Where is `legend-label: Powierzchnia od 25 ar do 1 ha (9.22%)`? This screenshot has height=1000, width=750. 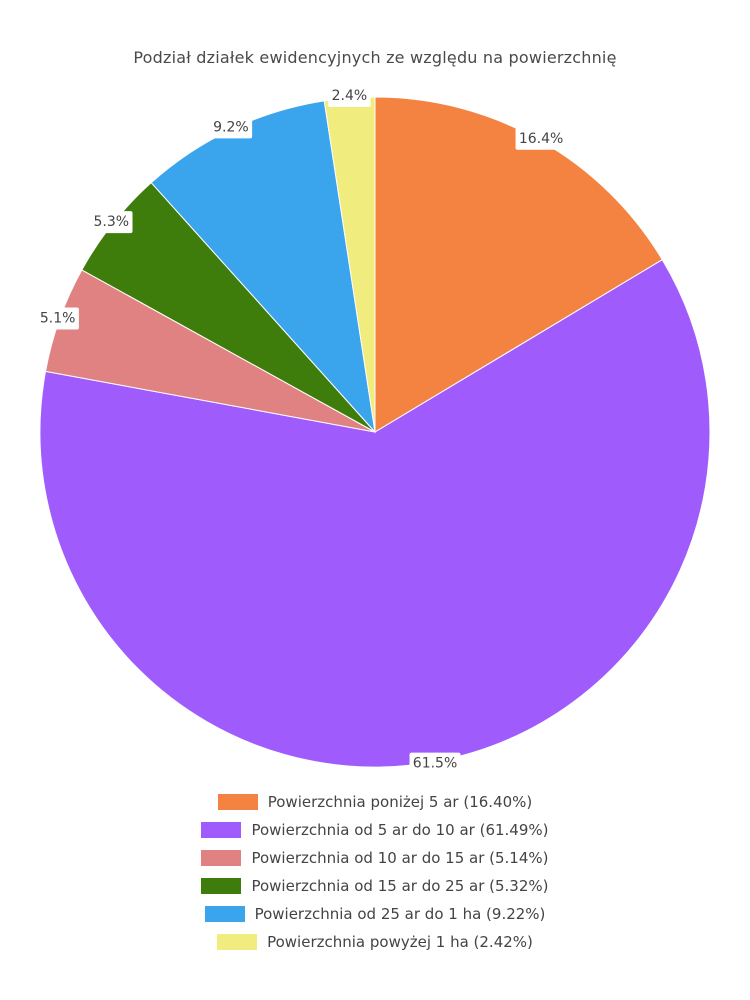 legend-label: Powierzchnia od 25 ar do 1 ha (9.22%) is located at coordinates (400, 914).